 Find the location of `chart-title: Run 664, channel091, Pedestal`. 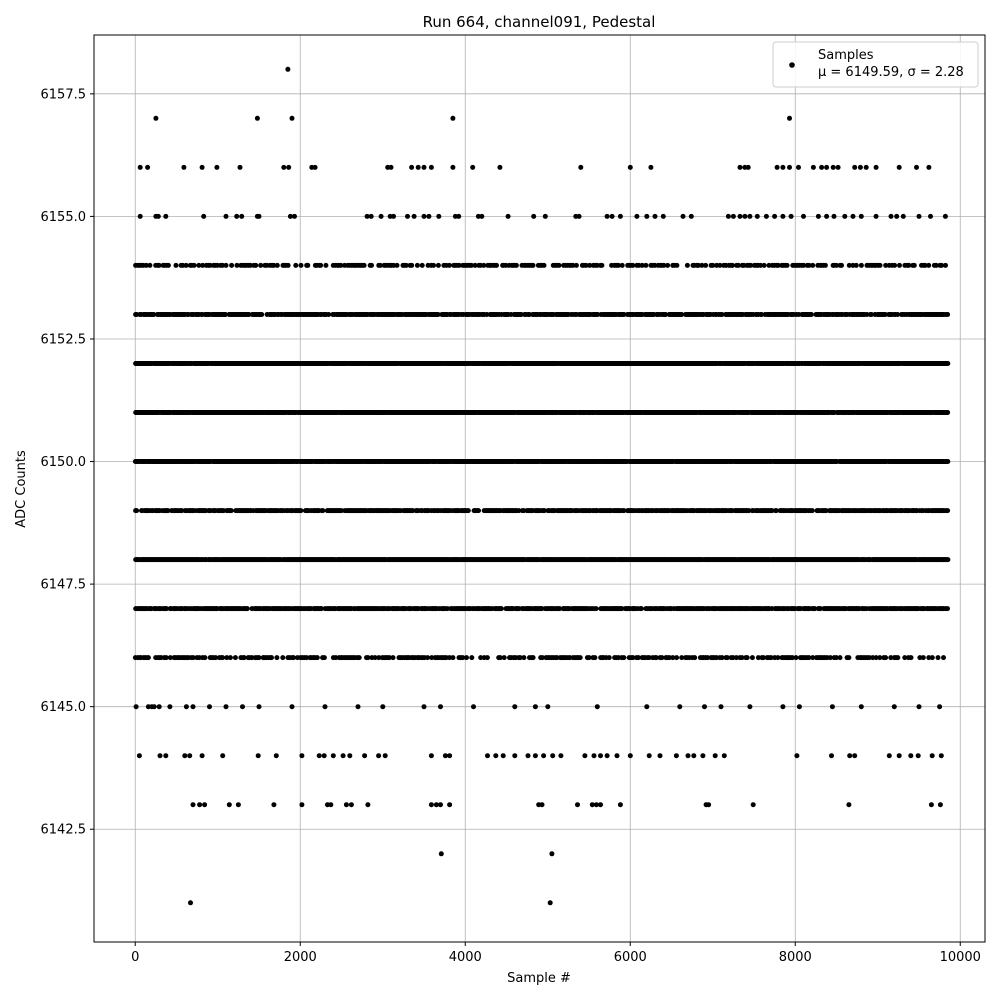

chart-title: Run 664, channel091, Pedestal is located at coordinates (539, 22).